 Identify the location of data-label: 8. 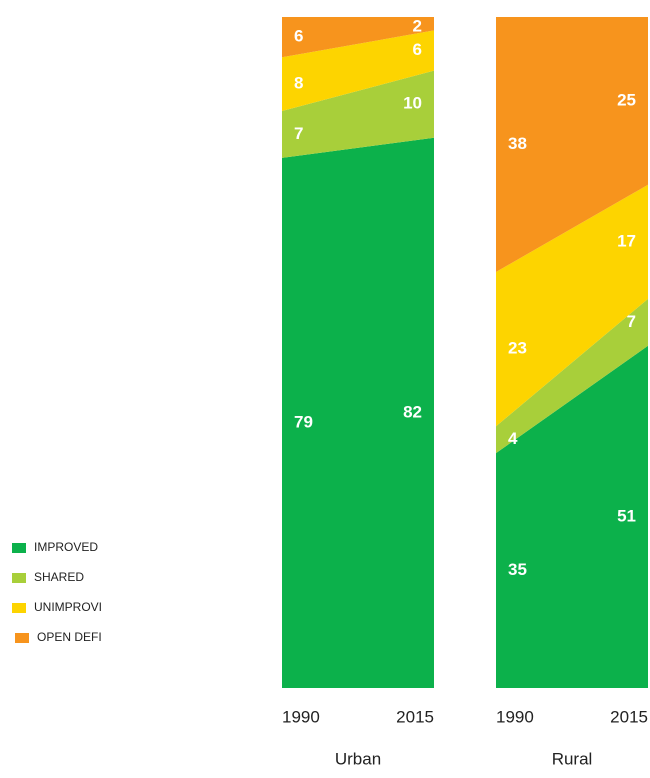
(298, 83).